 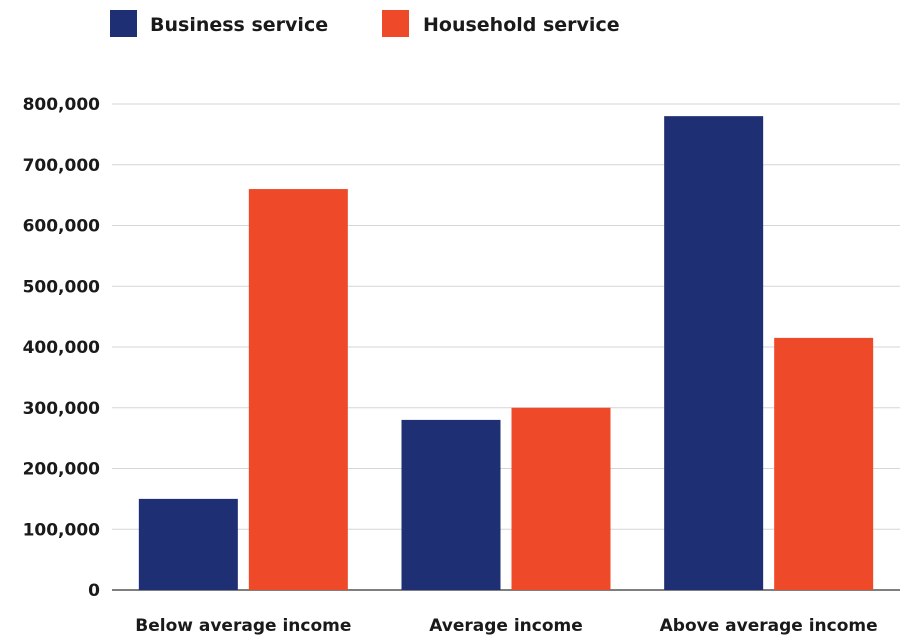 What do you see at coordinates (239, 25) in the screenshot?
I see `legend-label-business: Business service` at bounding box center [239, 25].